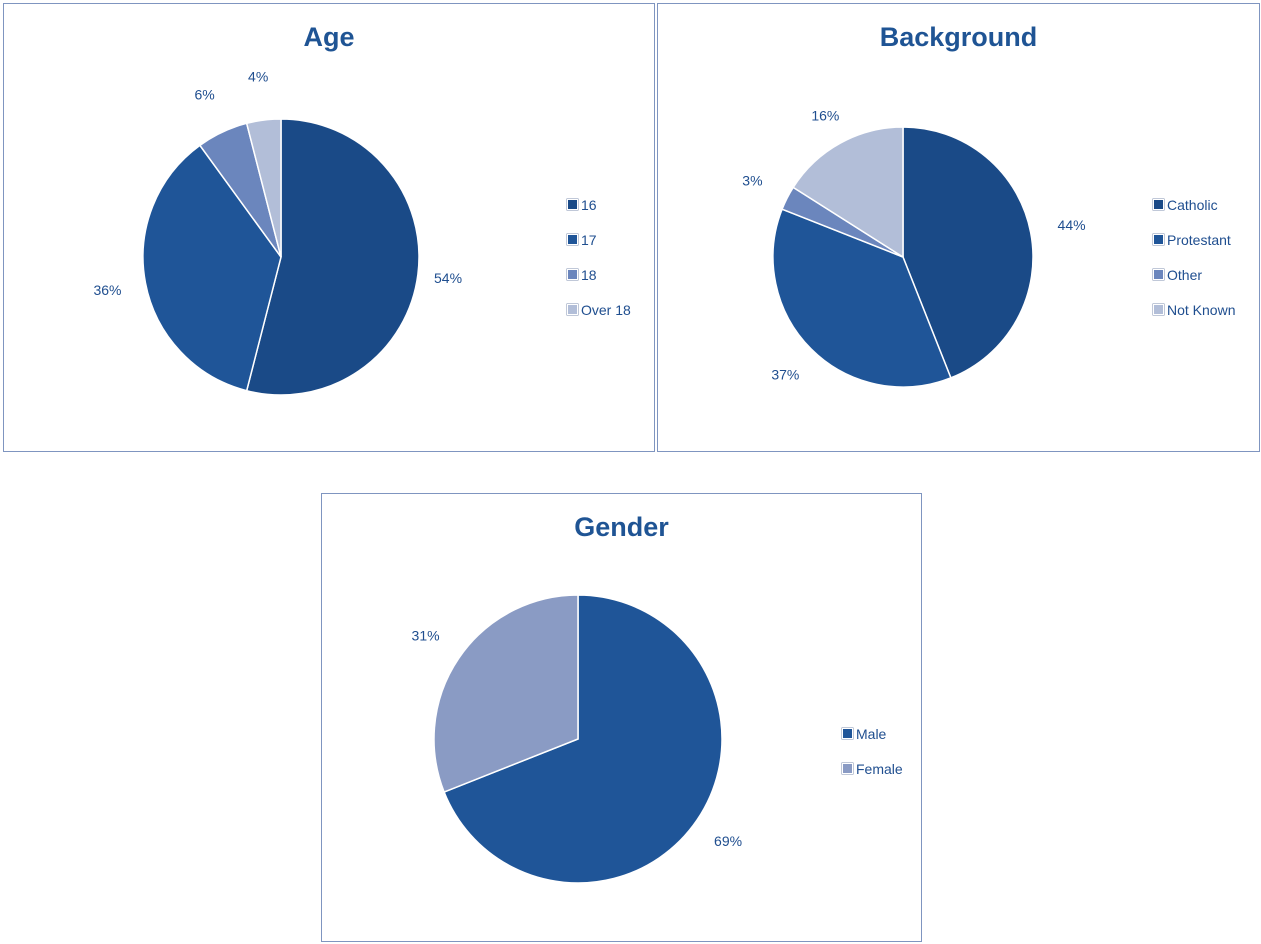 The height and width of the screenshot is (944, 1261). Describe the element at coordinates (1185, 274) in the screenshot. I see `background-legend-label: Other` at that location.